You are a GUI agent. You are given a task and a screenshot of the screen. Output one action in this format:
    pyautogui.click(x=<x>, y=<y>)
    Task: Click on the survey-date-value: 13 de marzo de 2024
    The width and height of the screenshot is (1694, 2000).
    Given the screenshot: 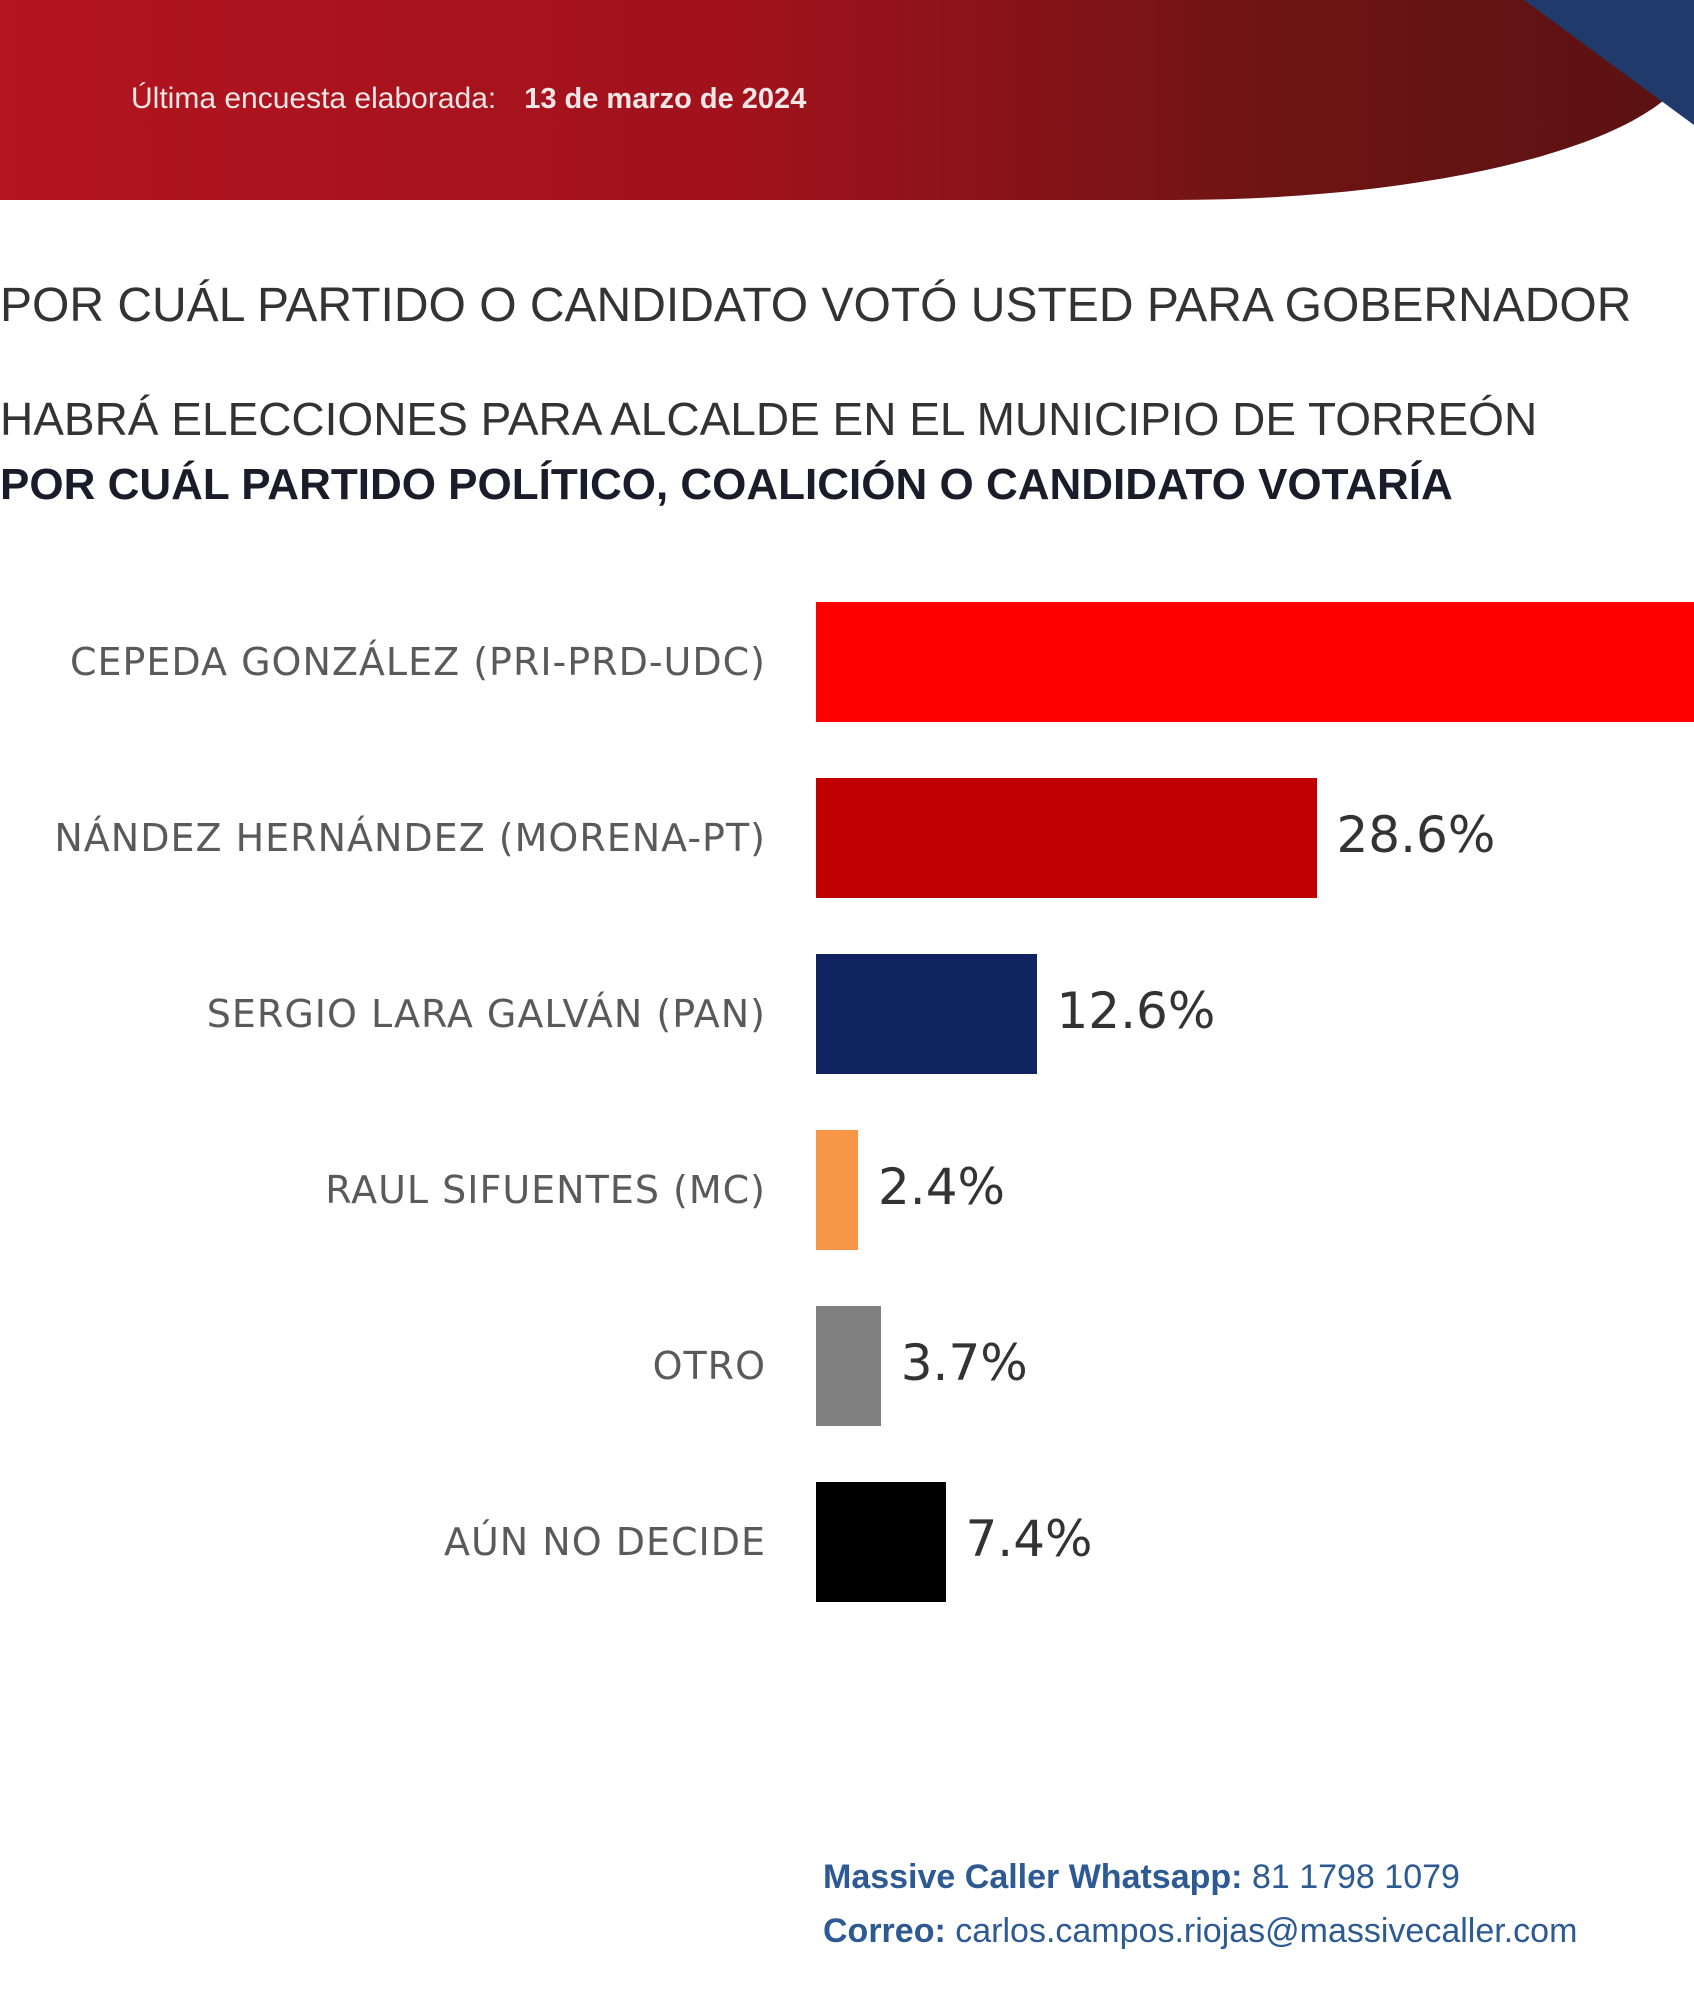 What is the action you would take?
    pyautogui.click(x=665, y=99)
    